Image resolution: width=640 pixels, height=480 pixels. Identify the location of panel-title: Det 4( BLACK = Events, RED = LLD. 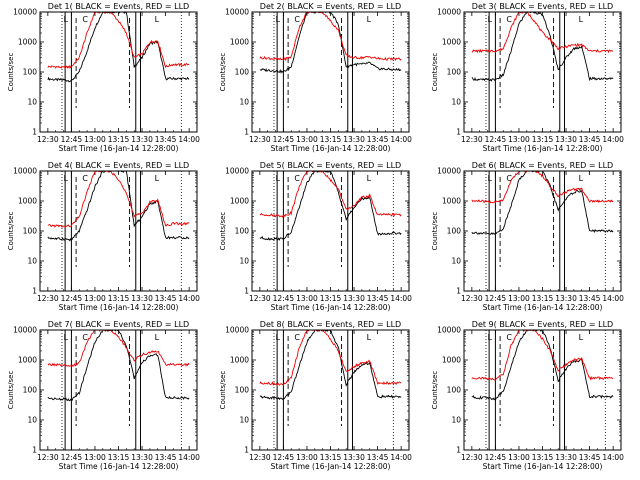
(118, 165).